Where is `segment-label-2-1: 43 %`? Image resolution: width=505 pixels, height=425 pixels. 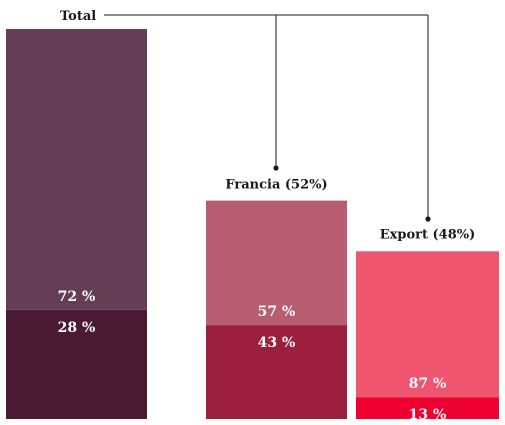 segment-label-2-1: 43 % is located at coordinates (277, 343).